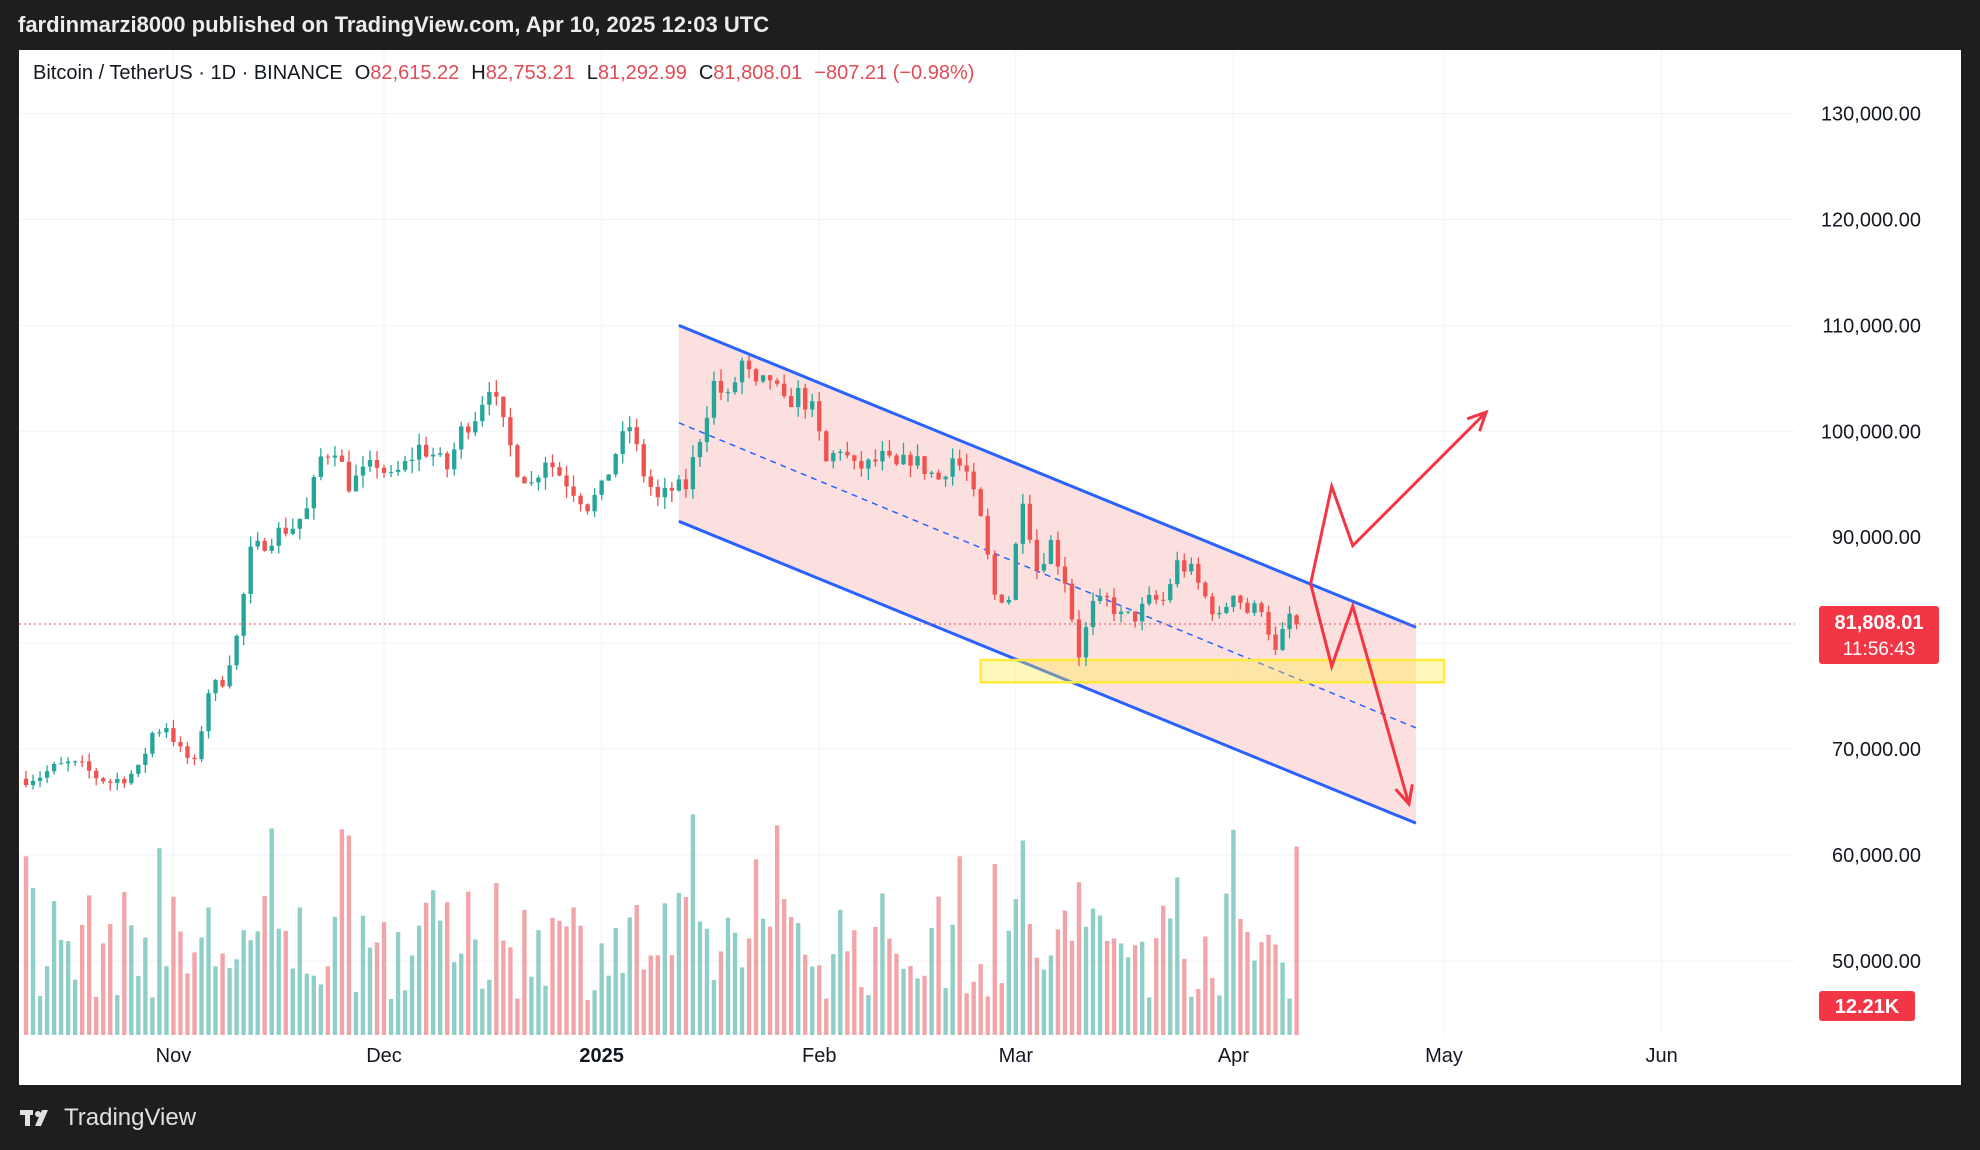 The height and width of the screenshot is (1150, 1980). What do you see at coordinates (188, 73) in the screenshot?
I see `symbol-label: Bitcoin / TetherUS · 1D · BINANCE` at bounding box center [188, 73].